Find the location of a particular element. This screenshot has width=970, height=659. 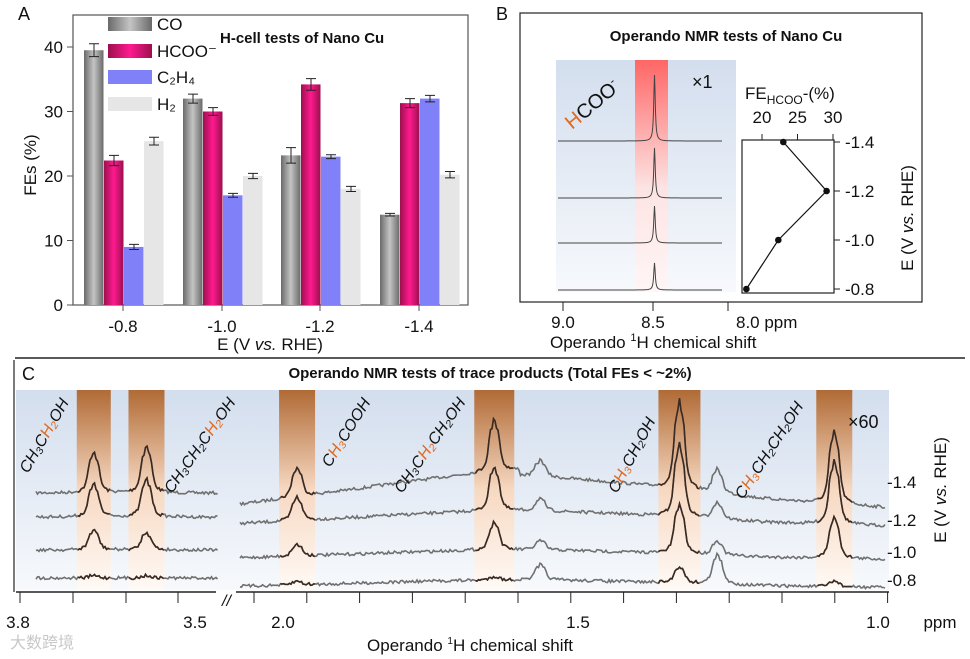

y-tick-label: 40 is located at coordinates (53, 47).